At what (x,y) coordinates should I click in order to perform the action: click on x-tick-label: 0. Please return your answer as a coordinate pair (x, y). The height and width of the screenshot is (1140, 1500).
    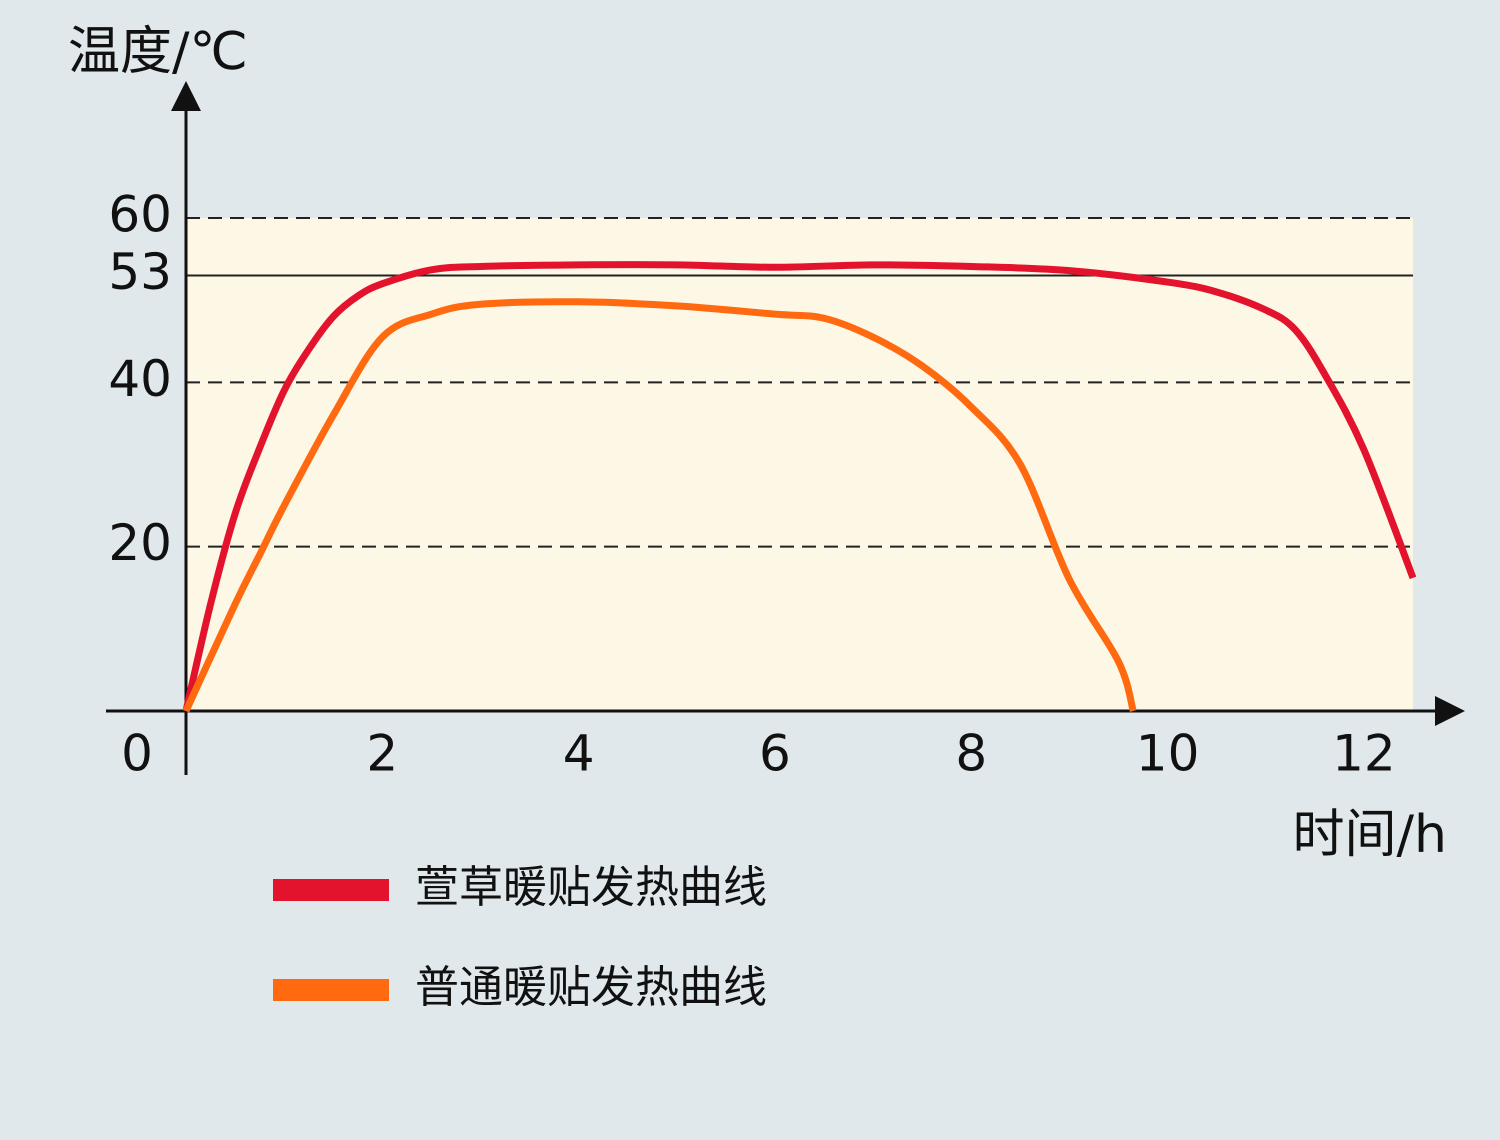
    Looking at the image, I should click on (137, 754).